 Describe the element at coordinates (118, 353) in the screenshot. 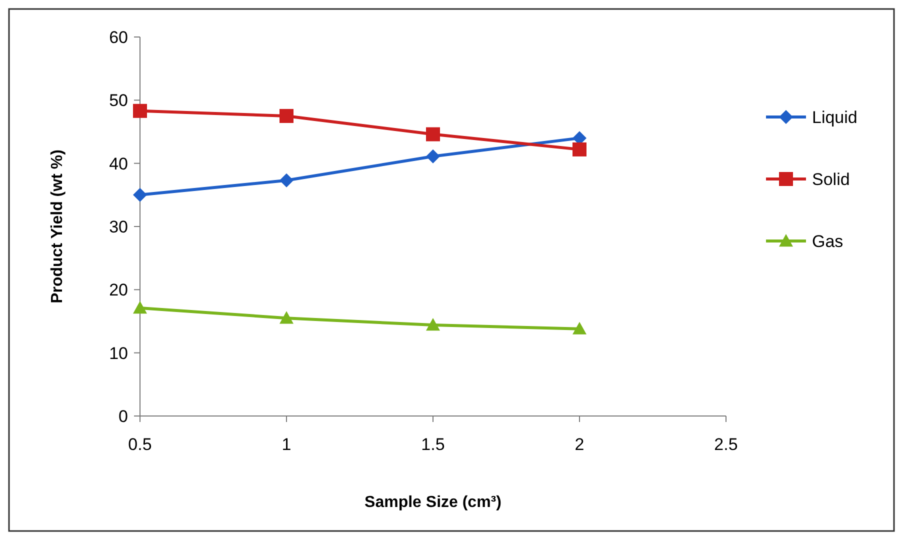

I see `y-tick-label: 10` at that location.